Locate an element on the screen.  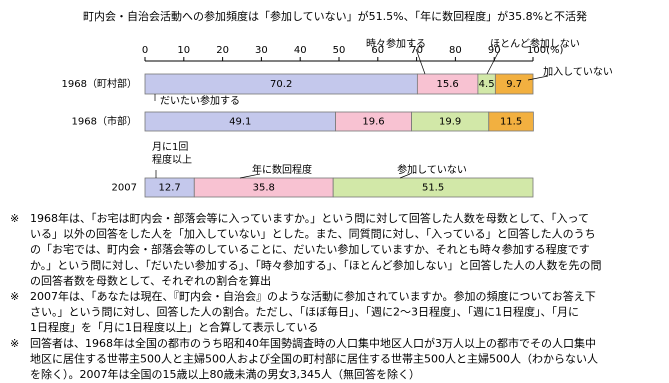
category-label: 1968（町村部） is located at coordinates (99, 83).